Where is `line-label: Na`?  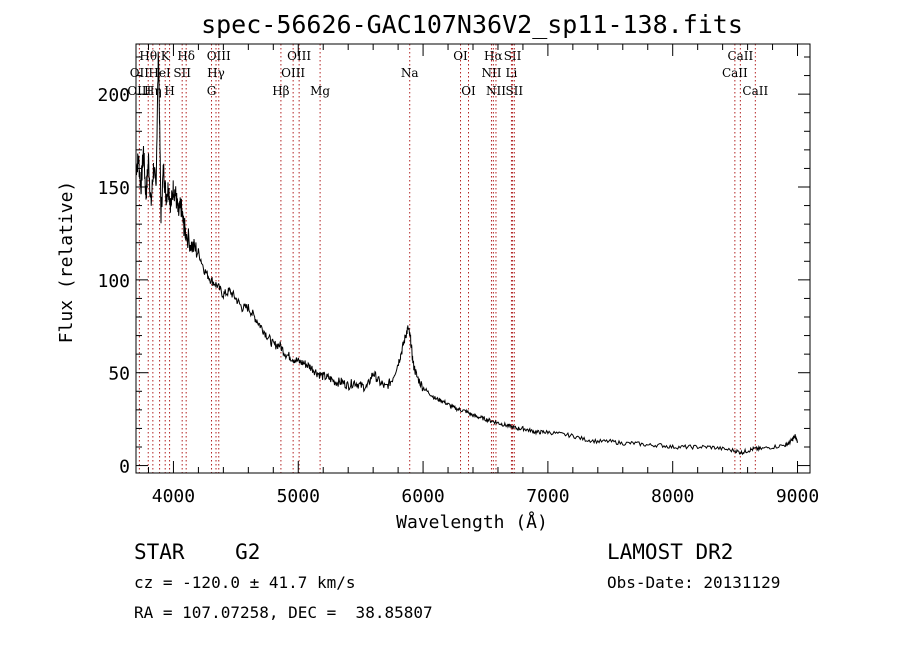
line-label: Na is located at coordinates (410, 73).